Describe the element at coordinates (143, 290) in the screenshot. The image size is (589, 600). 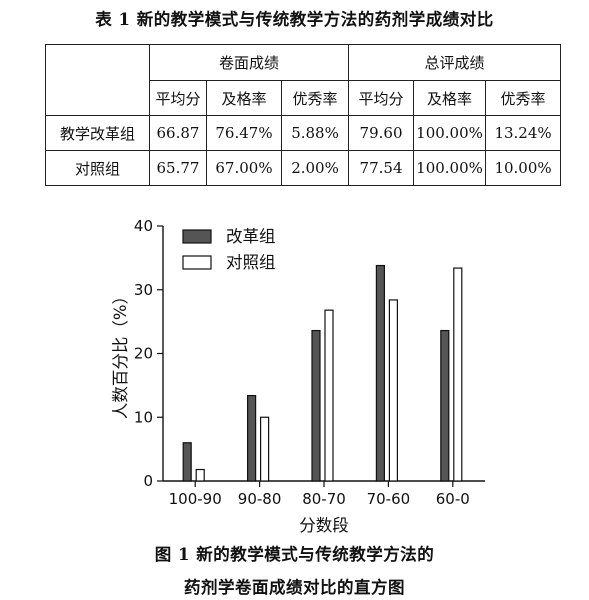
I see `y-tick-label: 30` at that location.